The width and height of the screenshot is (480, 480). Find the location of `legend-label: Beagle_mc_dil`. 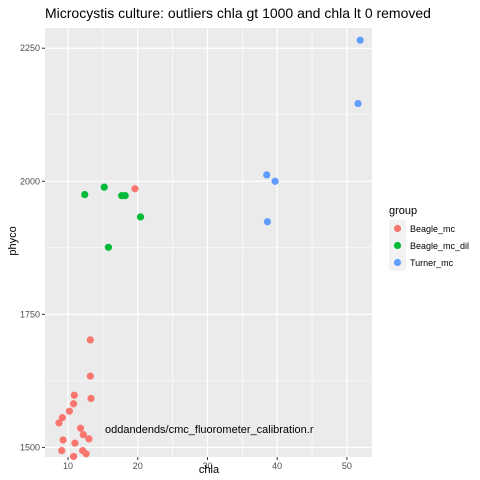

legend-label: Beagle_mc_dil is located at coordinates (439, 246).